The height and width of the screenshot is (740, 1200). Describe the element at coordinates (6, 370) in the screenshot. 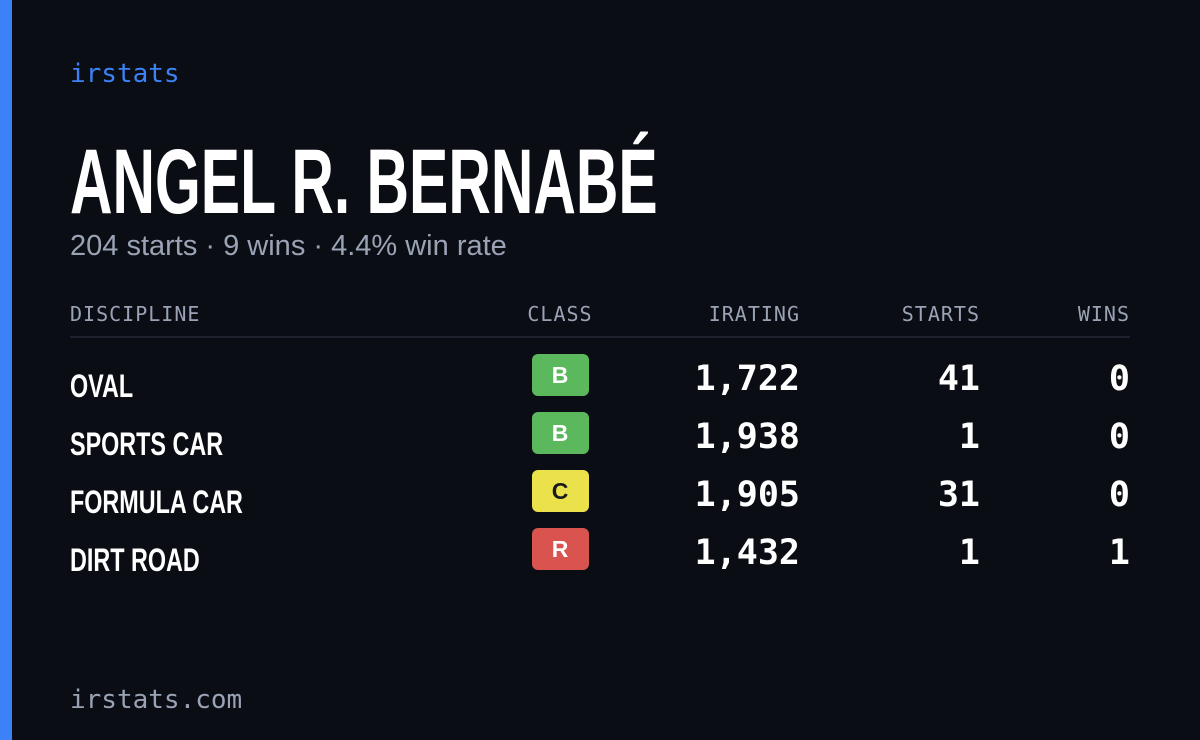

I see `accent-bar` at that location.